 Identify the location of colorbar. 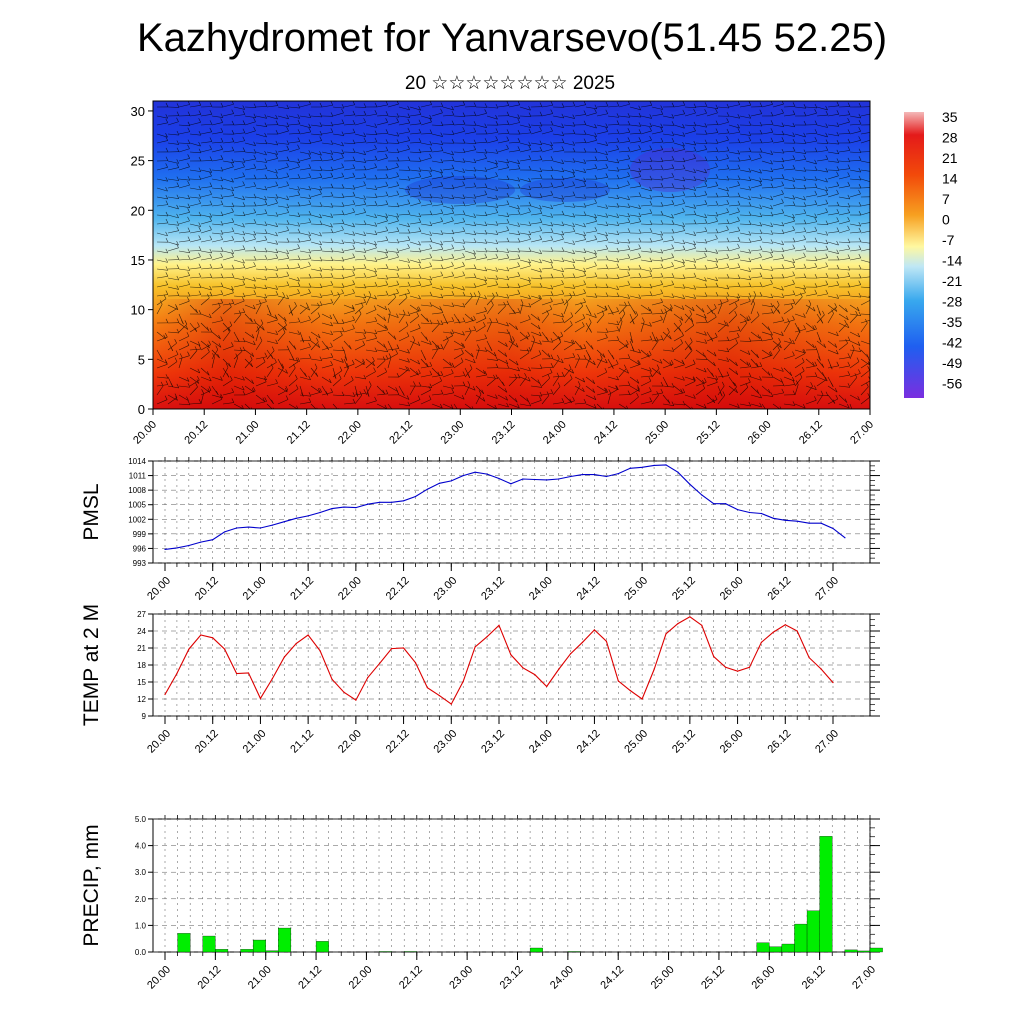
(914, 255).